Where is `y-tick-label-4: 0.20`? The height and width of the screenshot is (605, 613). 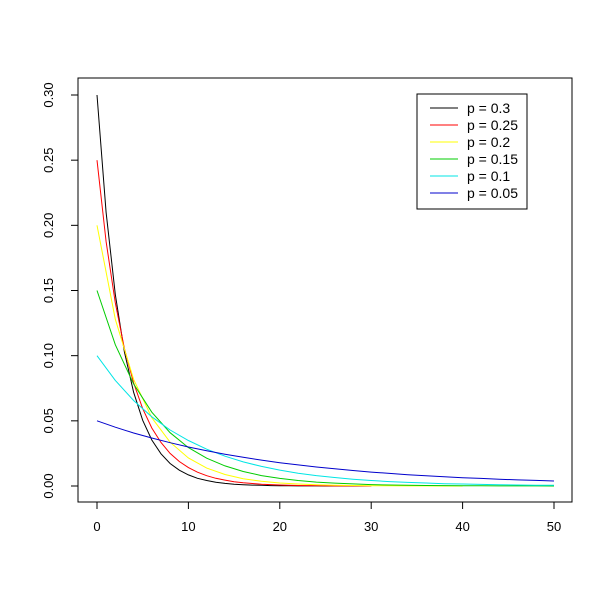
y-tick-label-4: 0.20 is located at coordinates (48, 225).